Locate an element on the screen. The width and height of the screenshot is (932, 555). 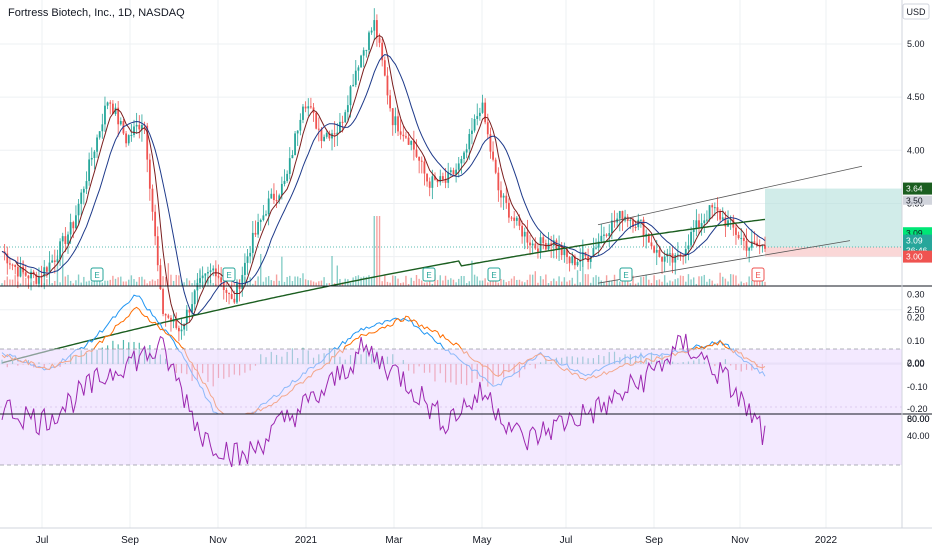
macd-tick-label: 0.30 is located at coordinates (916, 294).